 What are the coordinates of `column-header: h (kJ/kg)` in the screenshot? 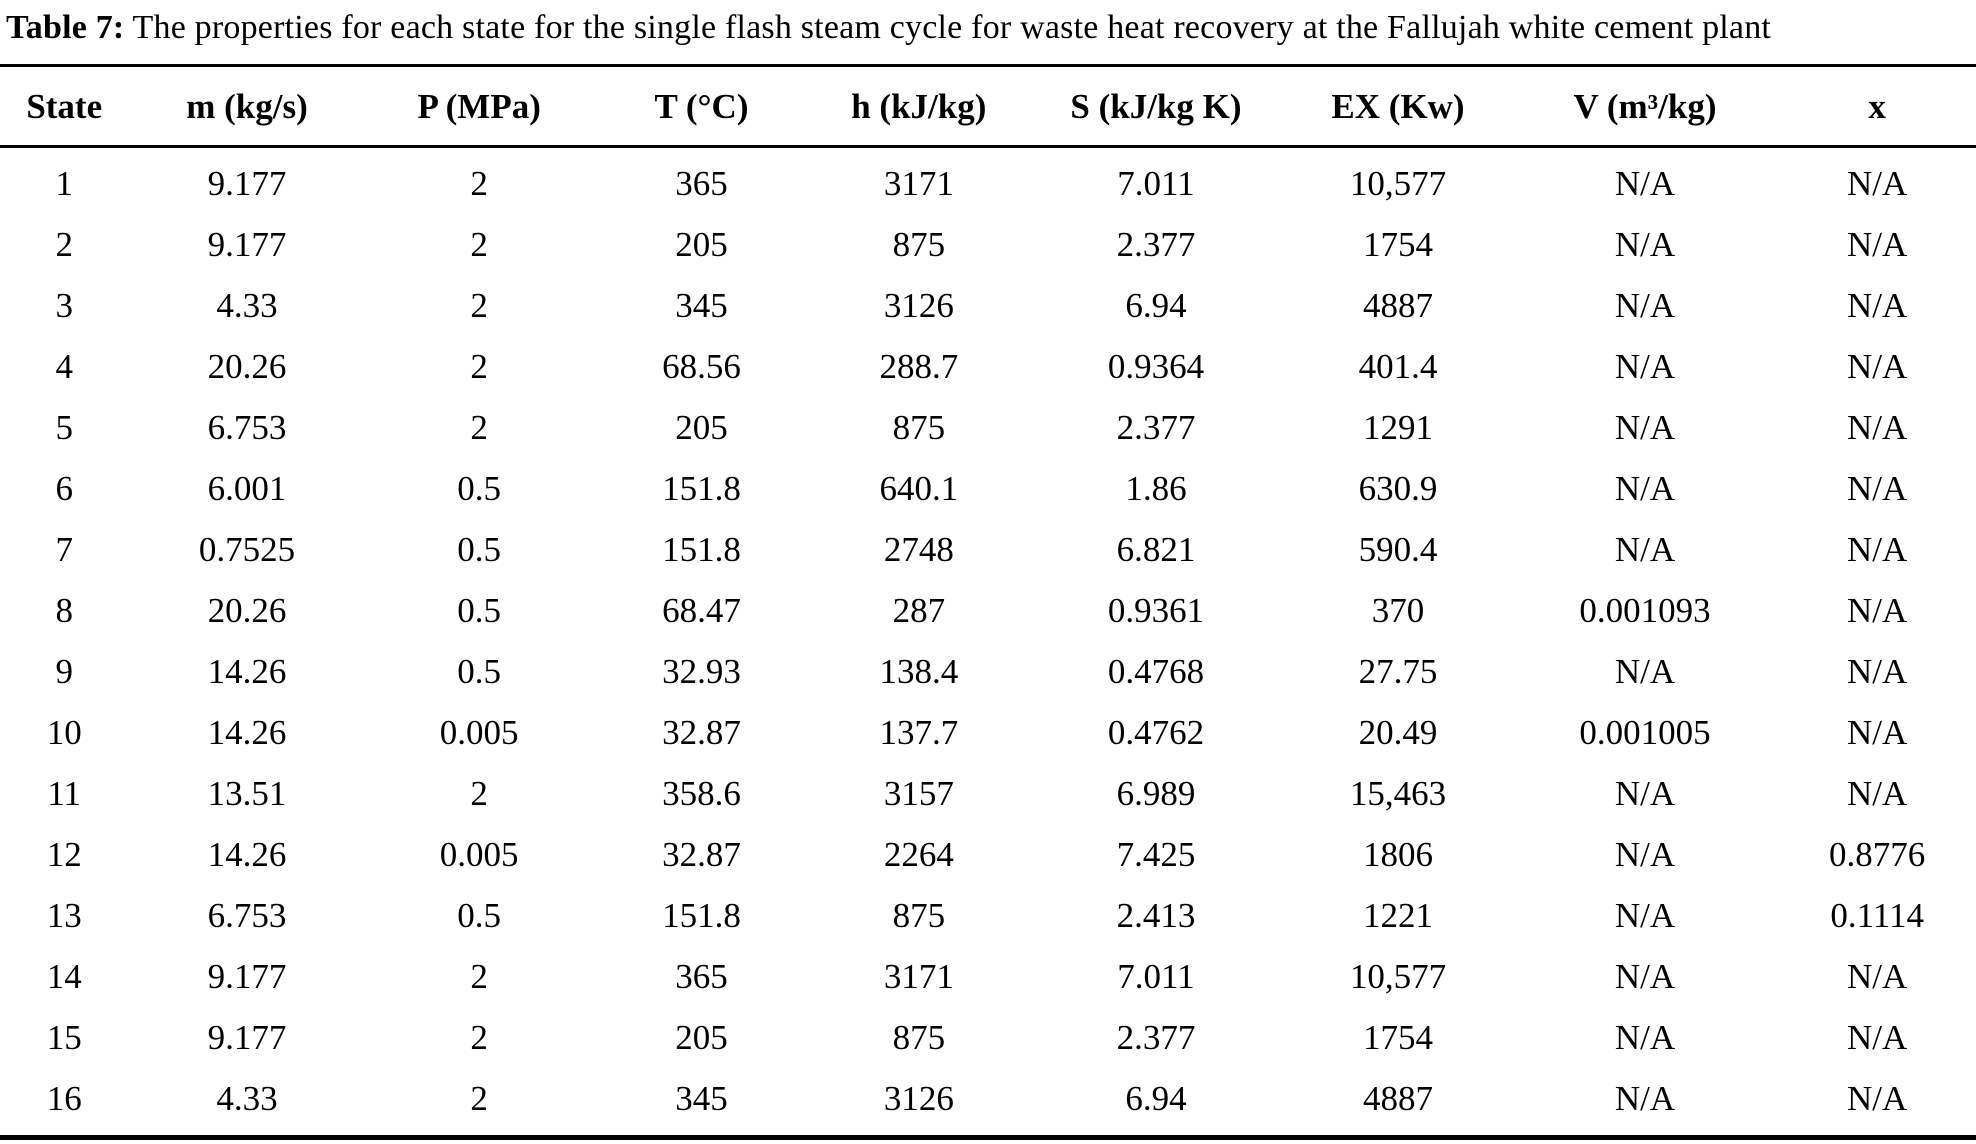 It's located at (919, 106).